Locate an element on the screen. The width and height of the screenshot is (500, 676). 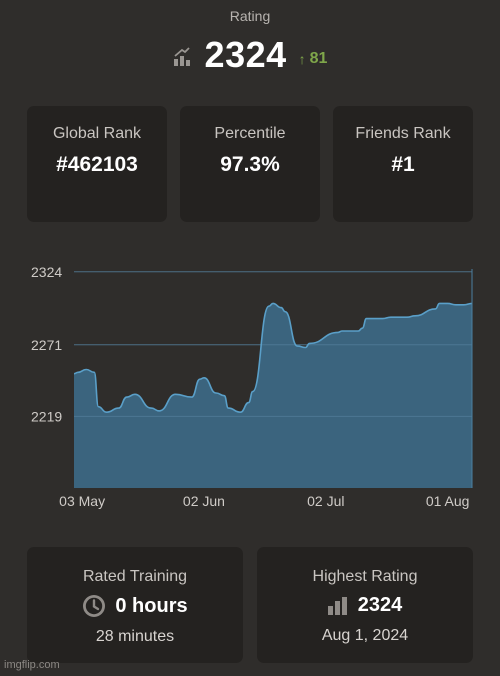
friends-rank-card: Friends Rank #1 is located at coordinates (403, 164).